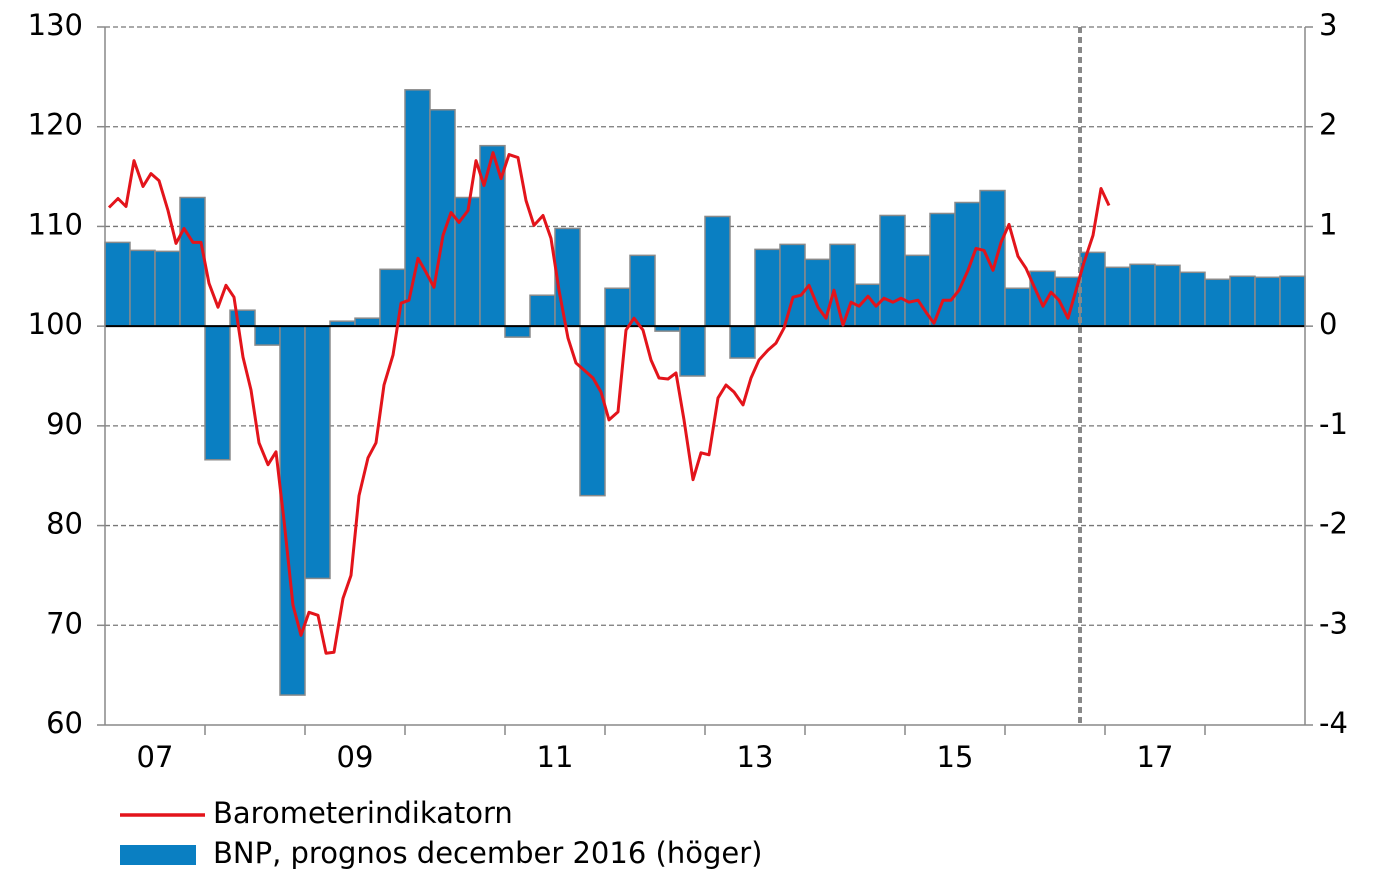 This screenshot has height=873, width=1376. Describe the element at coordinates (158, 855) in the screenshot. I see `legend-swatch` at that location.